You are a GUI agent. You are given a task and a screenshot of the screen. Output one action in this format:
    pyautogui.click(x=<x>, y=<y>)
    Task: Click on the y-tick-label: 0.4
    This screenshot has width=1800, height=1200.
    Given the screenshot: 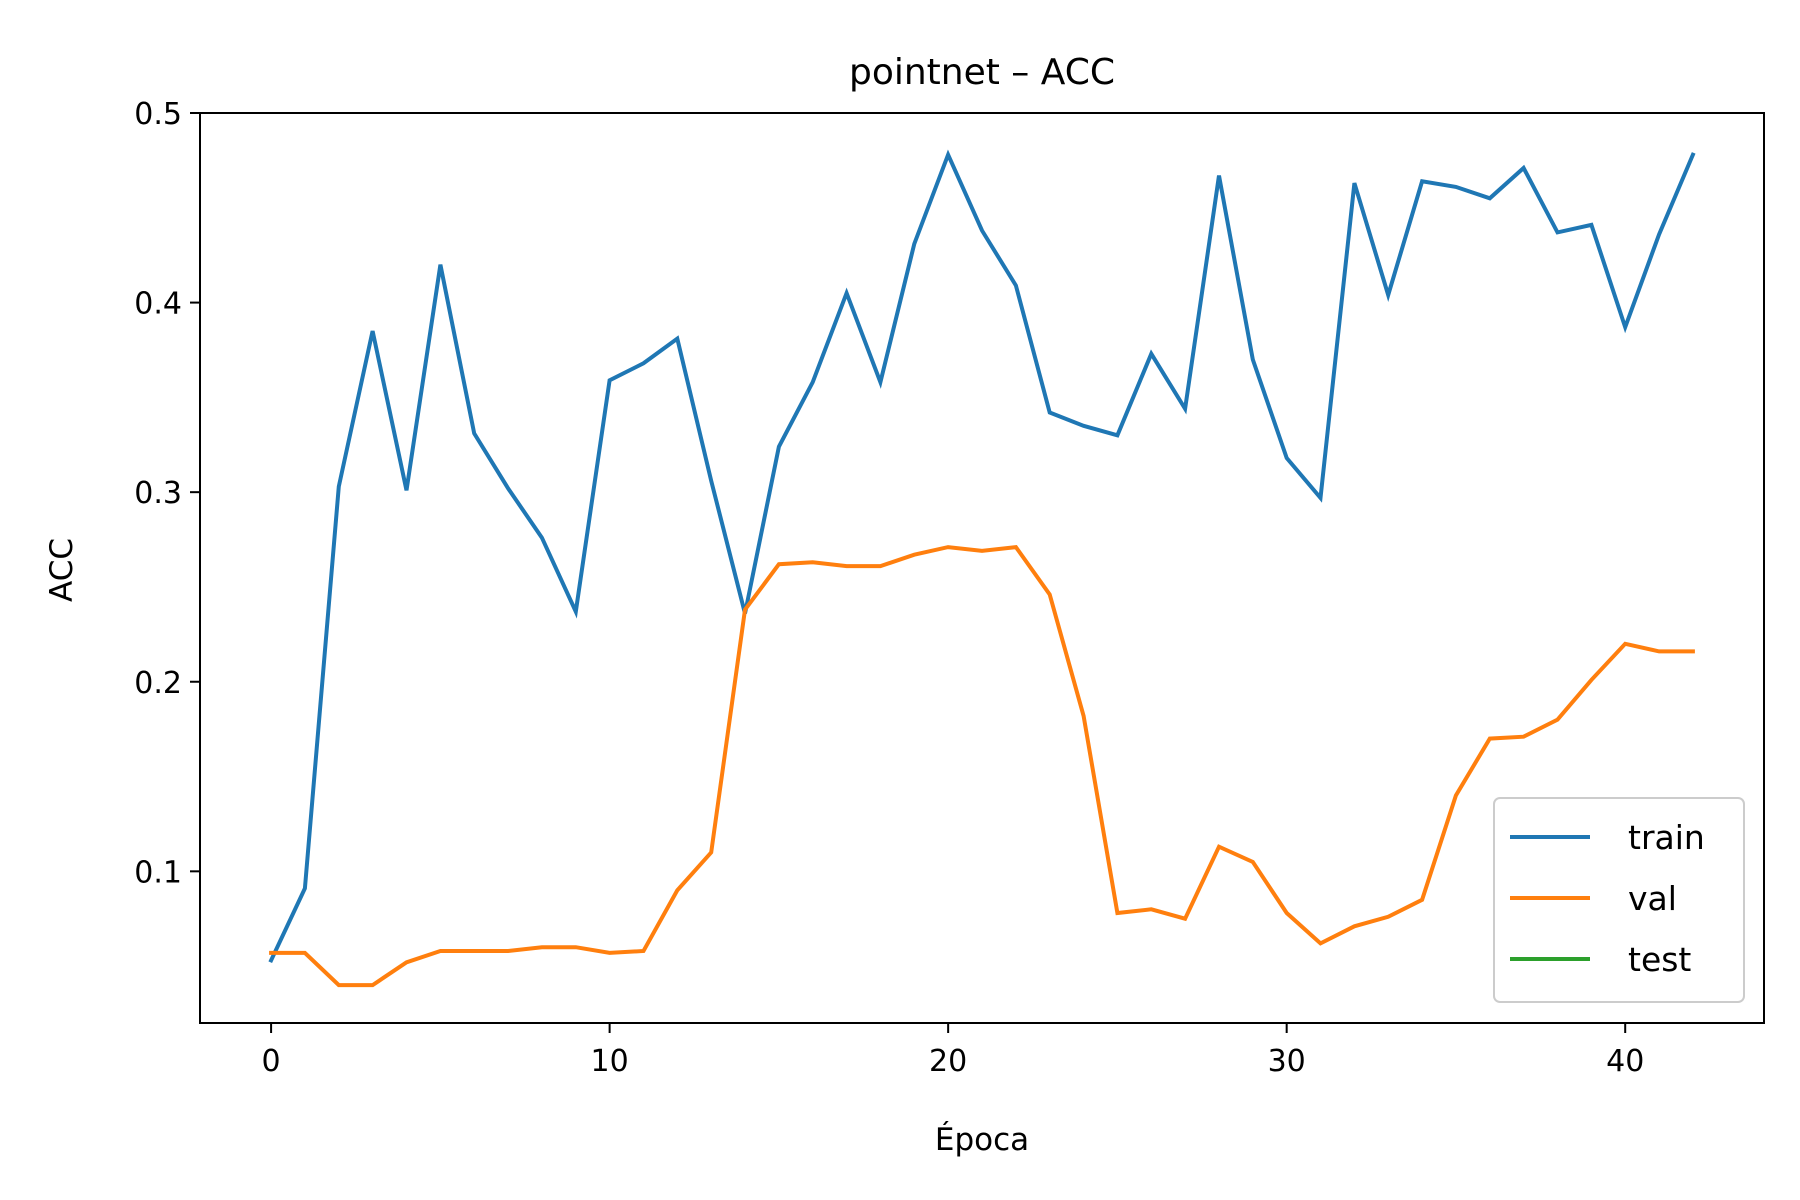 What is the action you would take?
    pyautogui.click(x=158, y=304)
    